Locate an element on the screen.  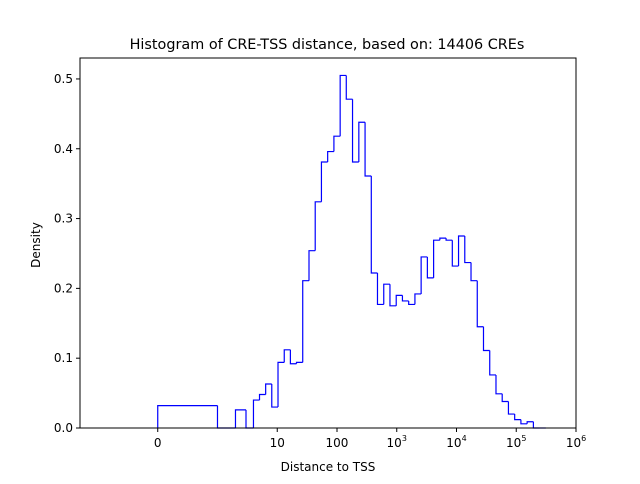
x-tick-label: 10 is located at coordinates (277, 443).